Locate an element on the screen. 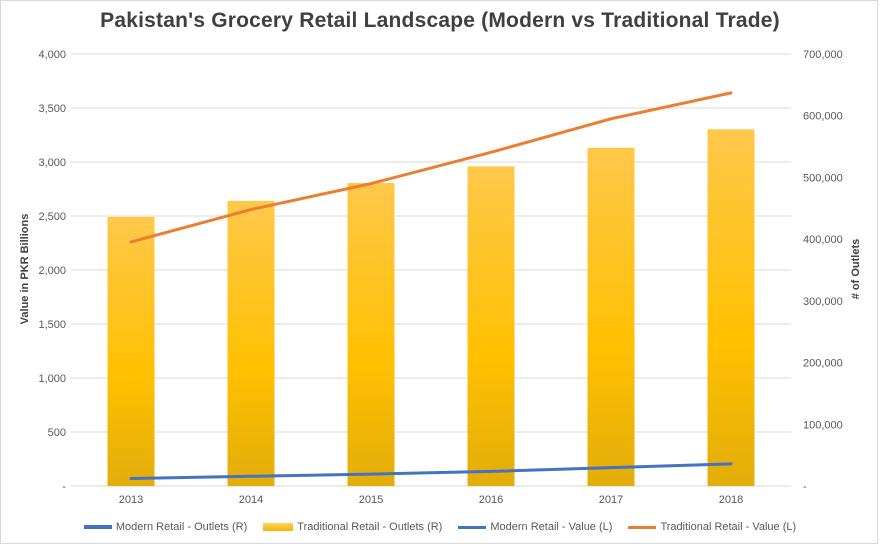 The image size is (880, 546). y-left-tick-label: 3,500 is located at coordinates (52, 109).